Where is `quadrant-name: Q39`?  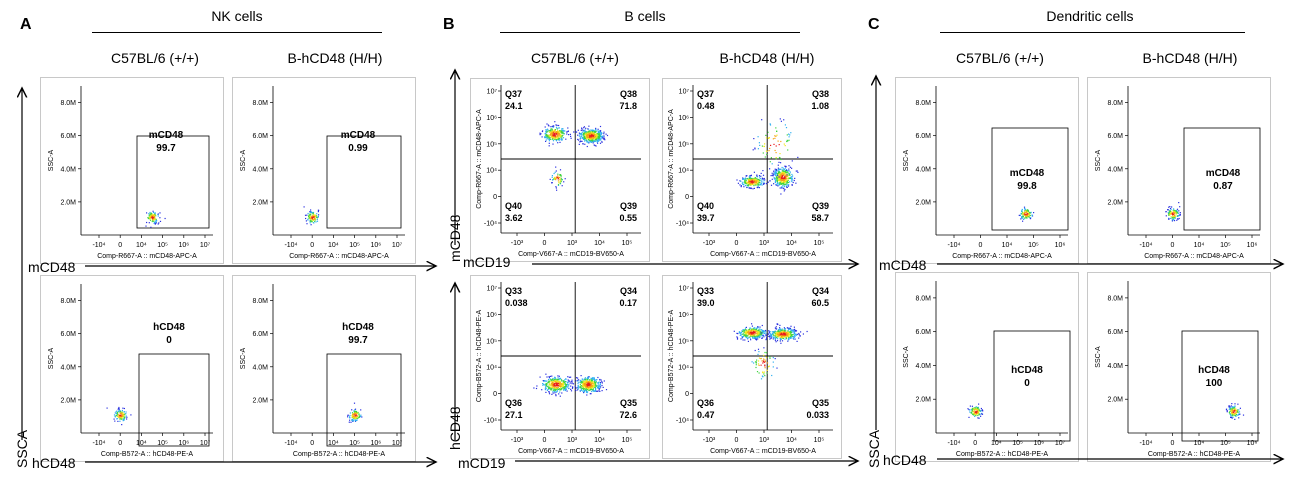 quadrant-name: Q39 is located at coordinates (628, 206).